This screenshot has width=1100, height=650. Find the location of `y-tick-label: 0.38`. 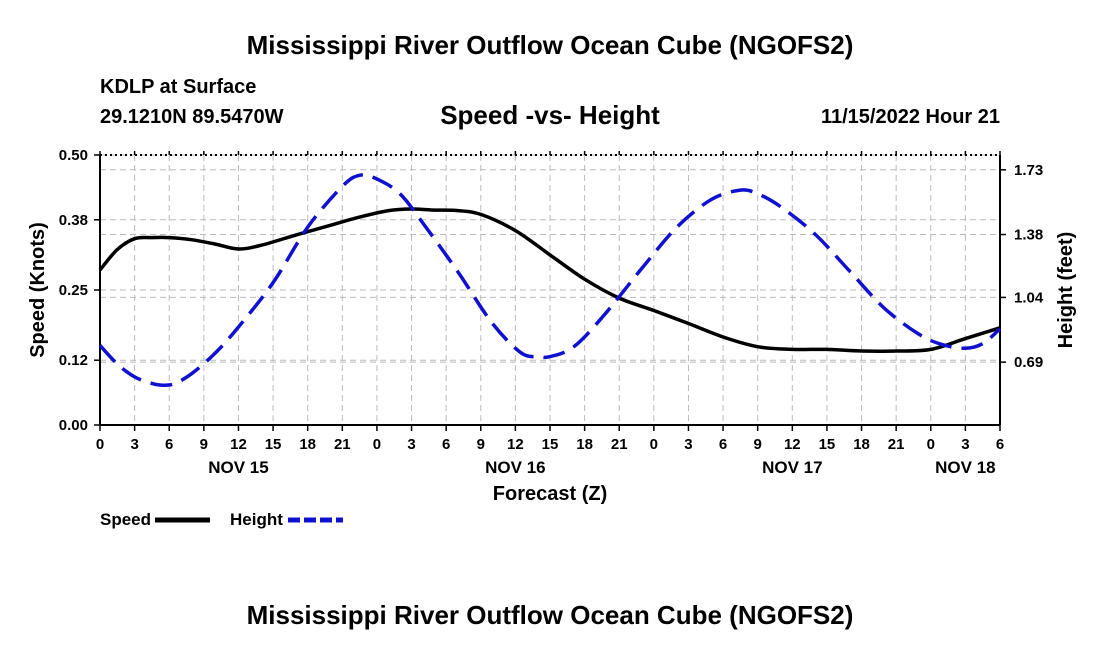

y-tick-label: 0.38 is located at coordinates (73, 220).